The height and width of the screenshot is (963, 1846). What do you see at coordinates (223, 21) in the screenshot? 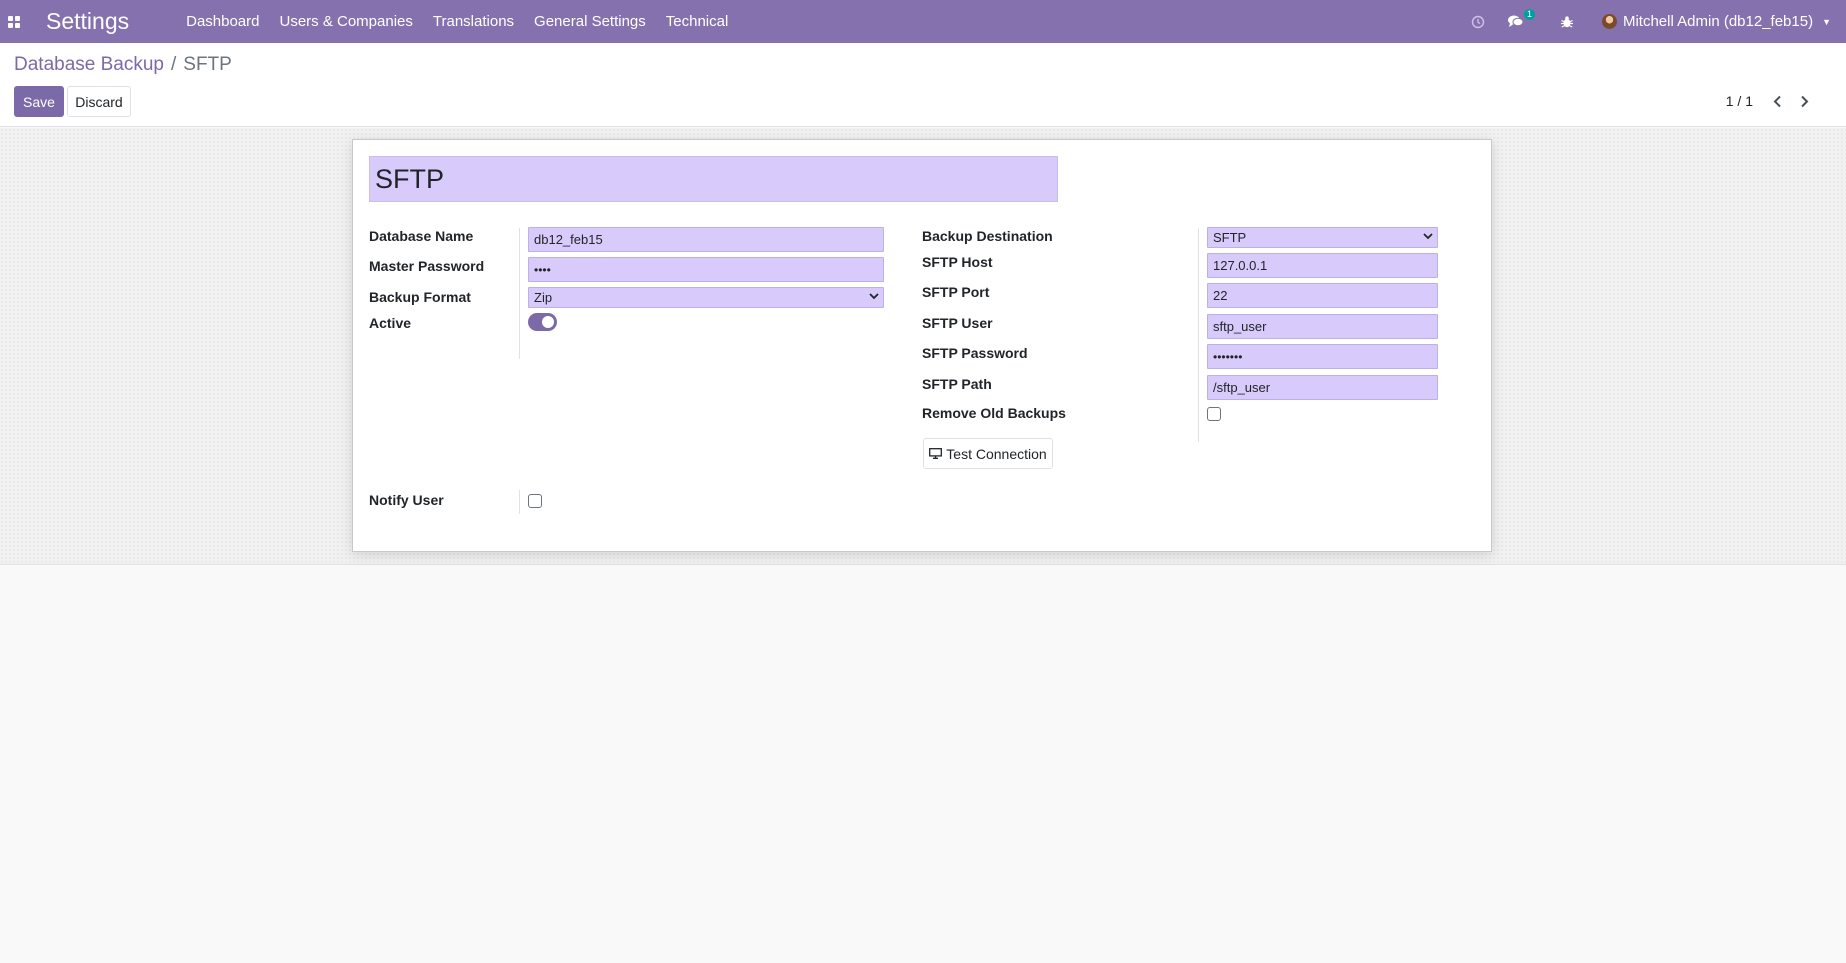
I see `menu-dashboard: Dashboard` at bounding box center [223, 21].